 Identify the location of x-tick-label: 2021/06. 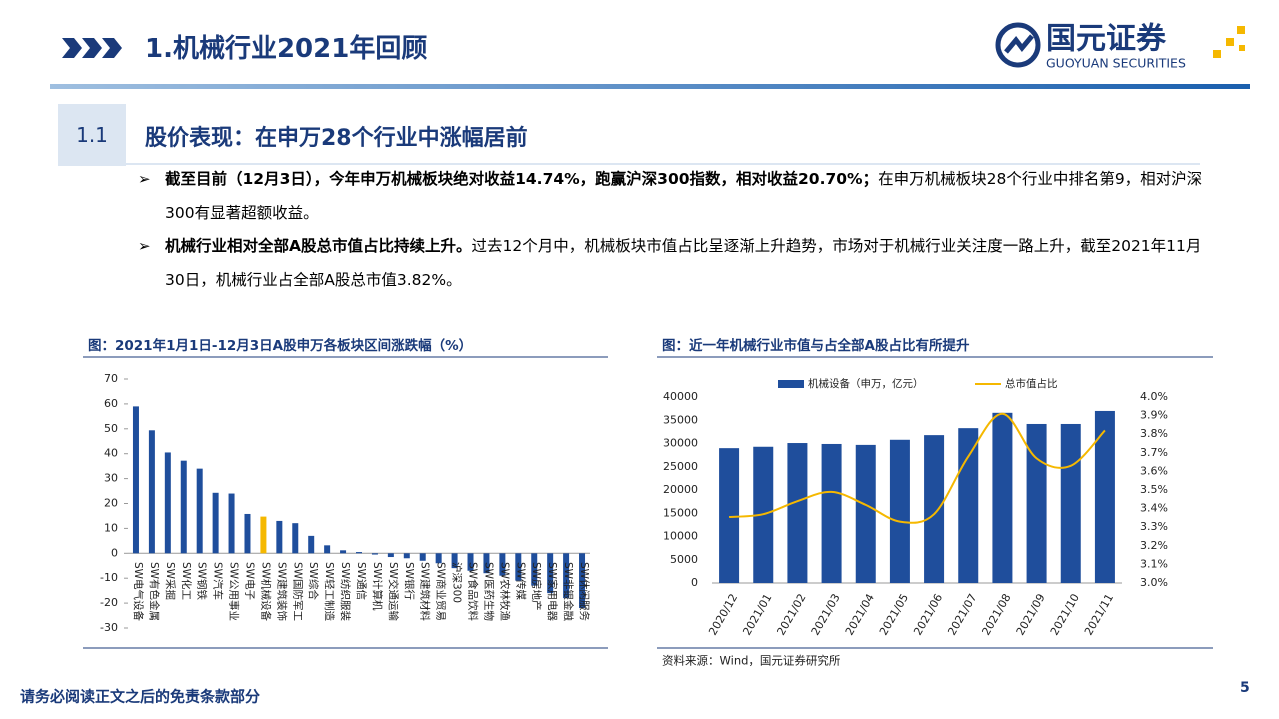
(928, 615).